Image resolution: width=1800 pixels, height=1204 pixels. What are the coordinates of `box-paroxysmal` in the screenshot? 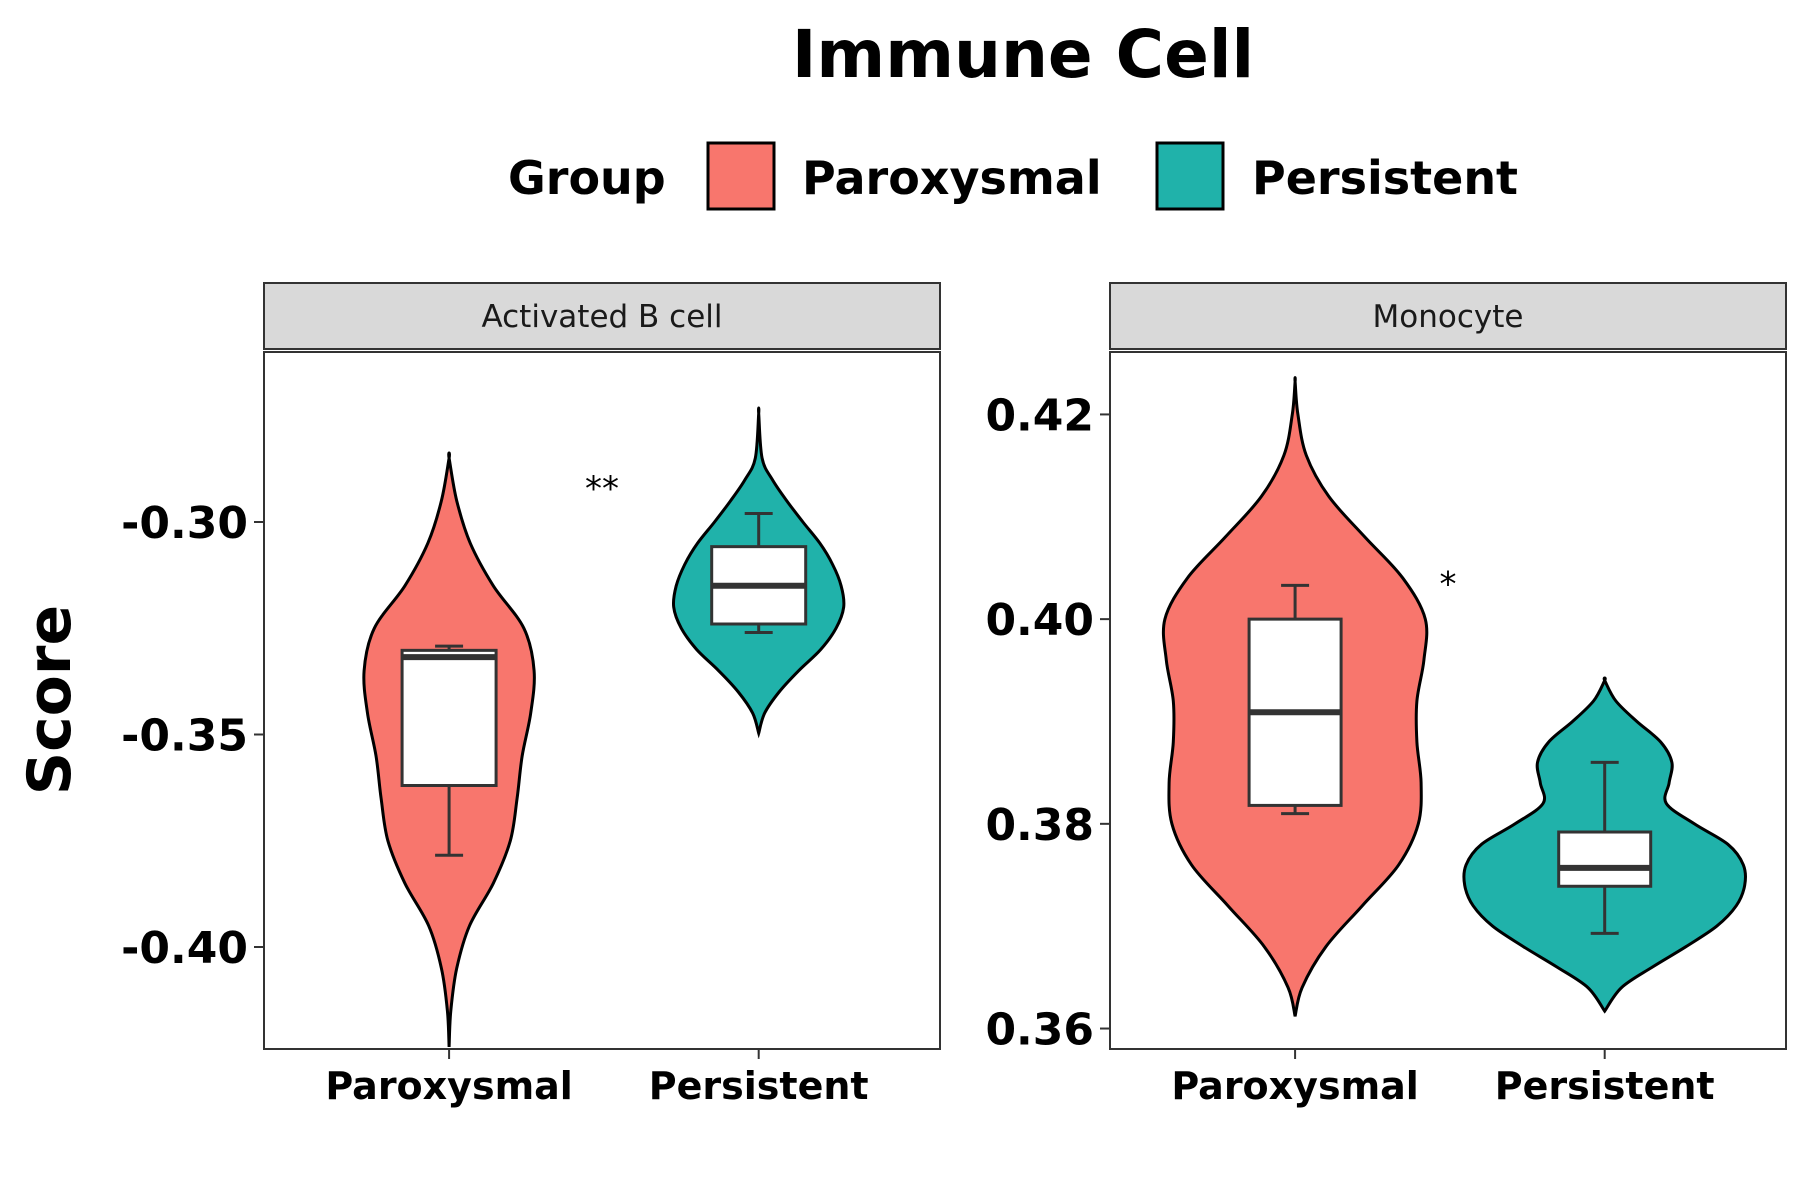 It's located at (449, 717).